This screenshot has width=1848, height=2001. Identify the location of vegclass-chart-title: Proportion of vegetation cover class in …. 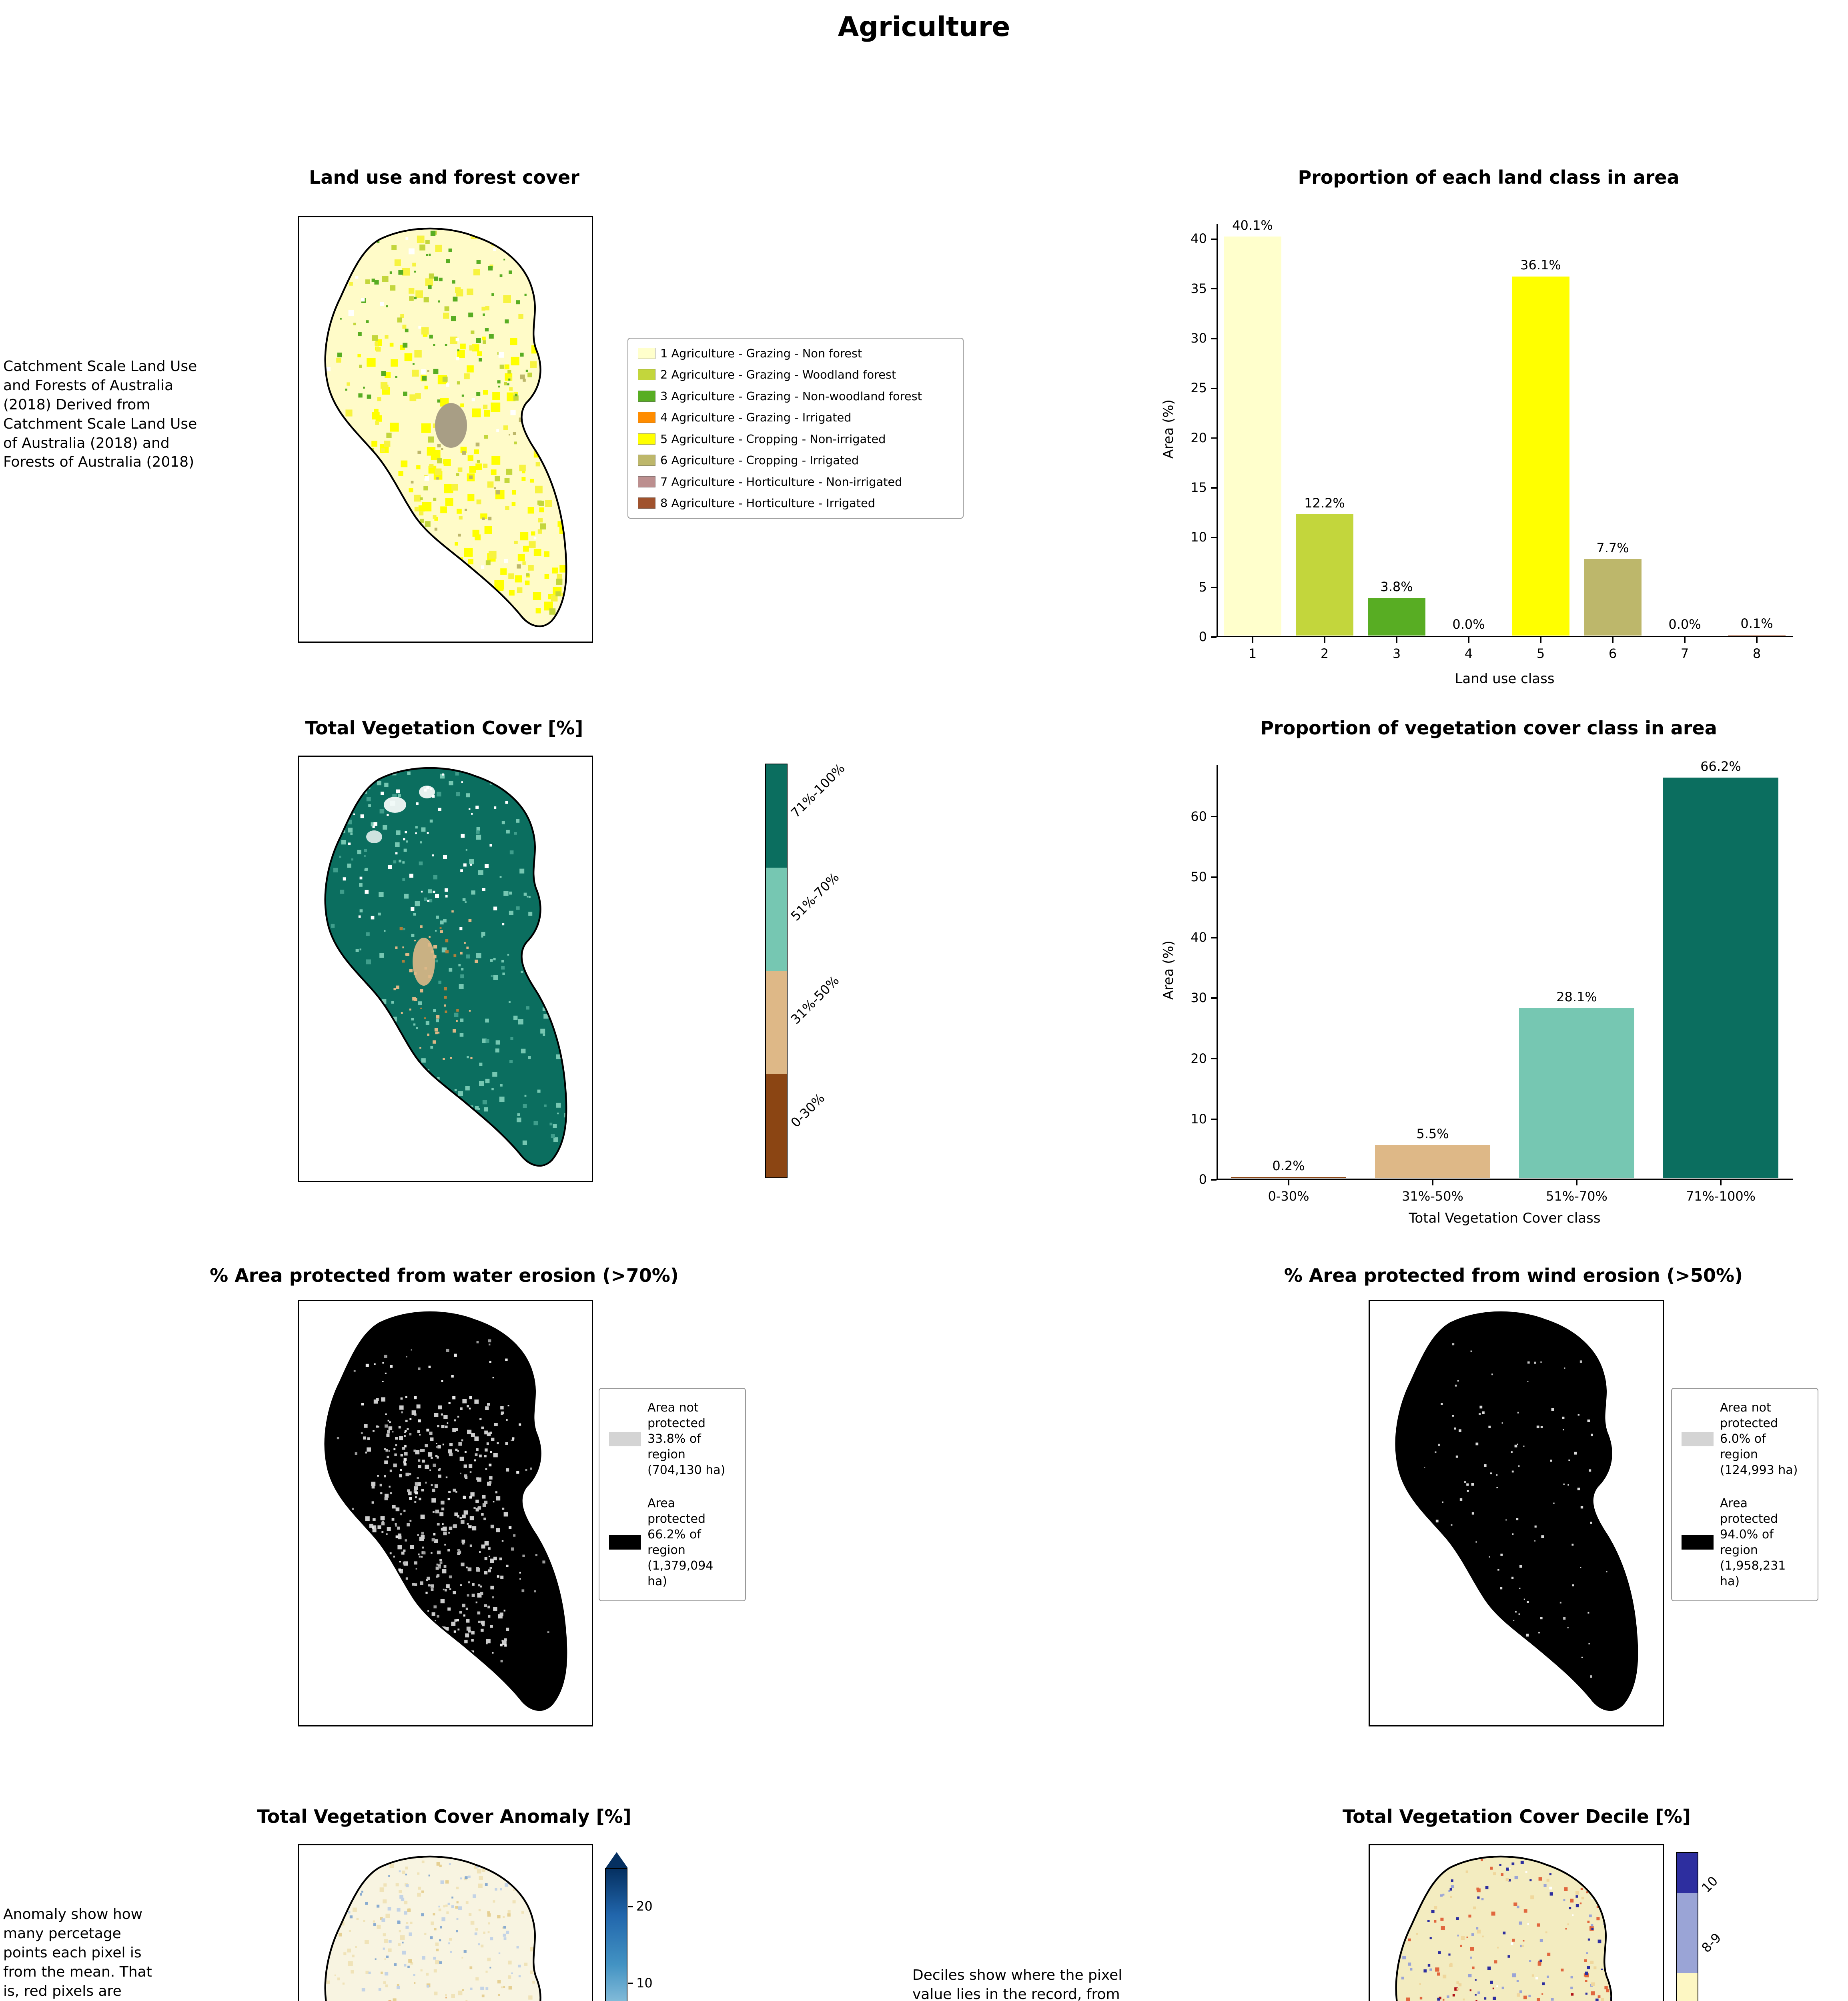
(1488, 728).